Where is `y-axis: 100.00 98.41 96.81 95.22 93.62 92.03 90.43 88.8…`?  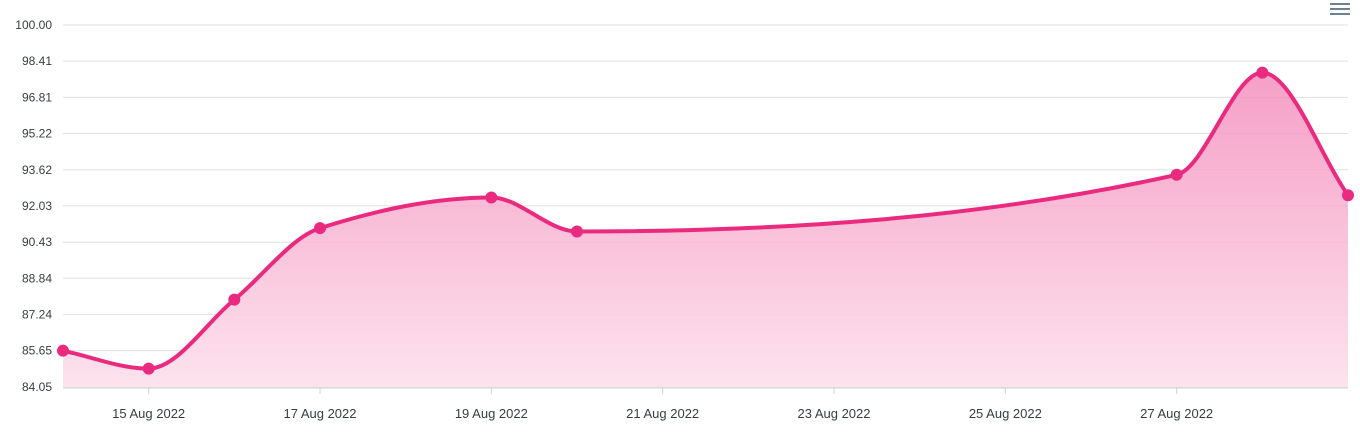 y-axis: 100.00 98.41 96.81 95.22 93.62 92.03 90.43 88.8… is located at coordinates (33, 206).